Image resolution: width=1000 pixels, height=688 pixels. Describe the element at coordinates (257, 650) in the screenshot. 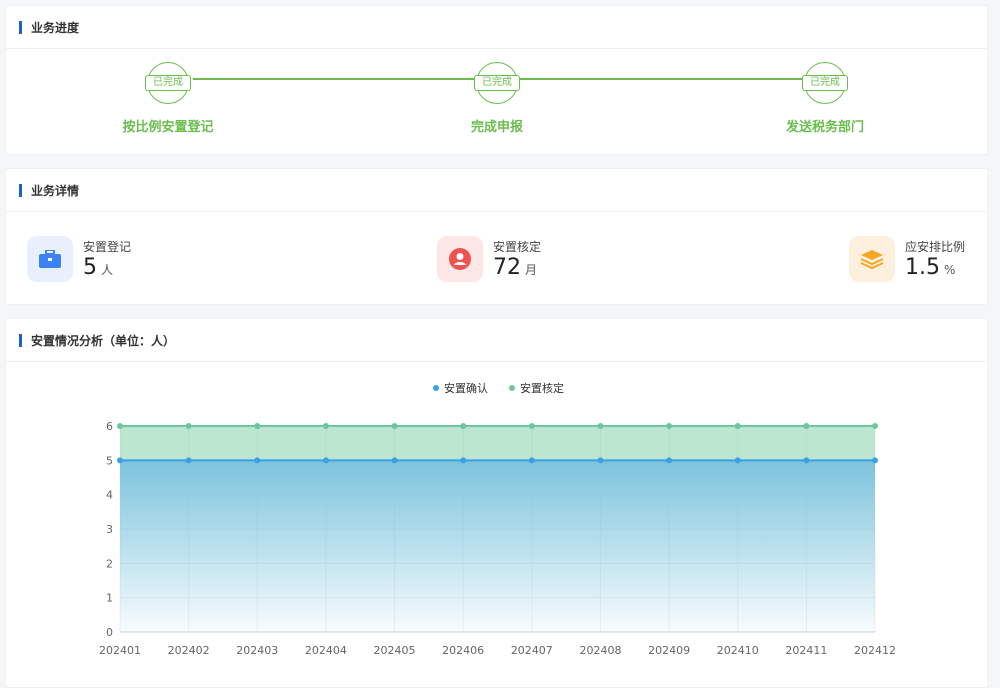

I see `x-tick-label: 202403` at that location.